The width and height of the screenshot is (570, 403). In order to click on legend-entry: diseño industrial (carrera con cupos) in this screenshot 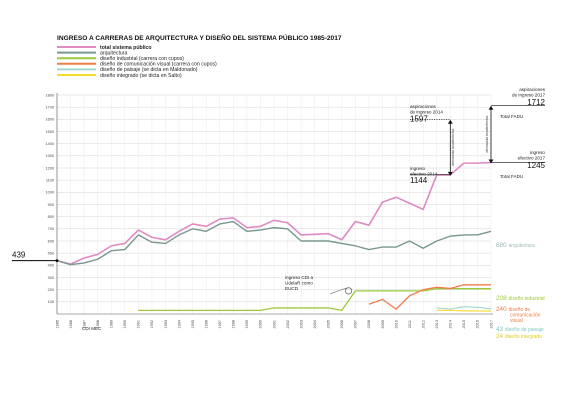, I will do `click(142, 59)`.